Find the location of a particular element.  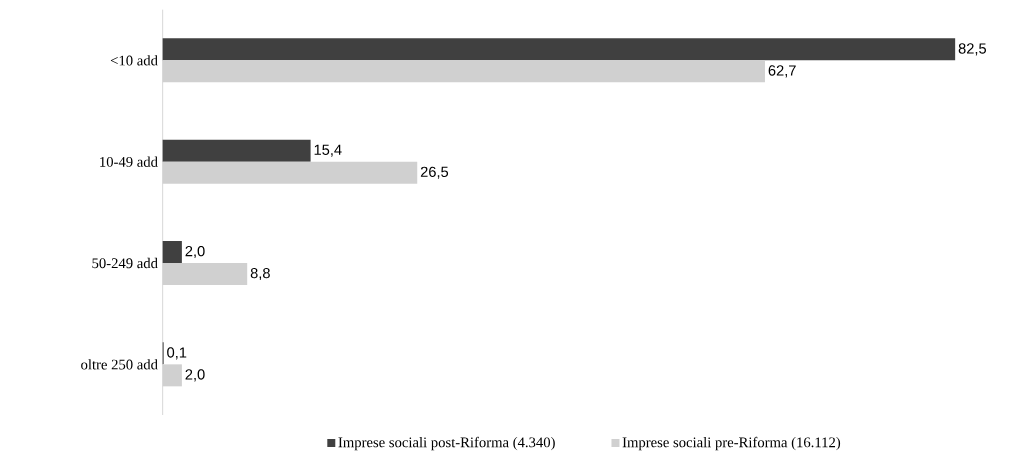

data-label: 62,7 is located at coordinates (782, 71).